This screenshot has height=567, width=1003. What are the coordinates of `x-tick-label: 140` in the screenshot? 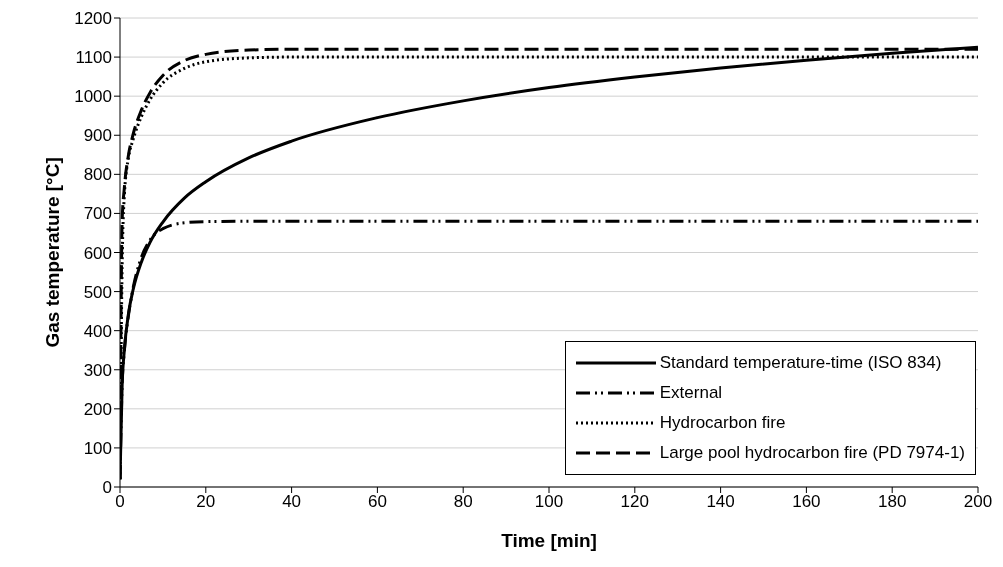 It's located at (720, 502).